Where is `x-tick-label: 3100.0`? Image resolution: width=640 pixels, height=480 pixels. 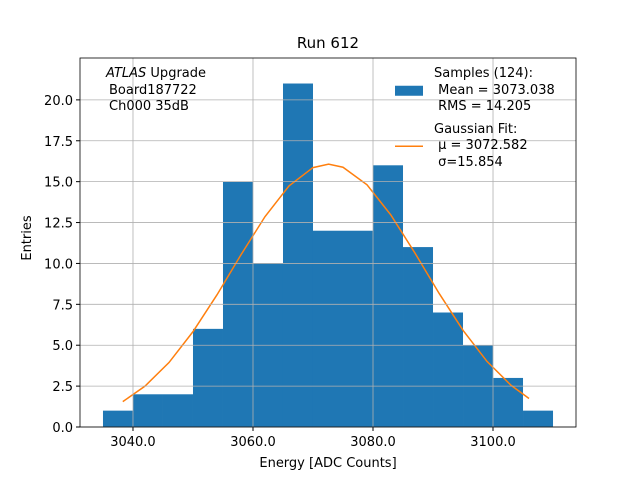
x-tick-label: 3100.0 is located at coordinates (493, 442).